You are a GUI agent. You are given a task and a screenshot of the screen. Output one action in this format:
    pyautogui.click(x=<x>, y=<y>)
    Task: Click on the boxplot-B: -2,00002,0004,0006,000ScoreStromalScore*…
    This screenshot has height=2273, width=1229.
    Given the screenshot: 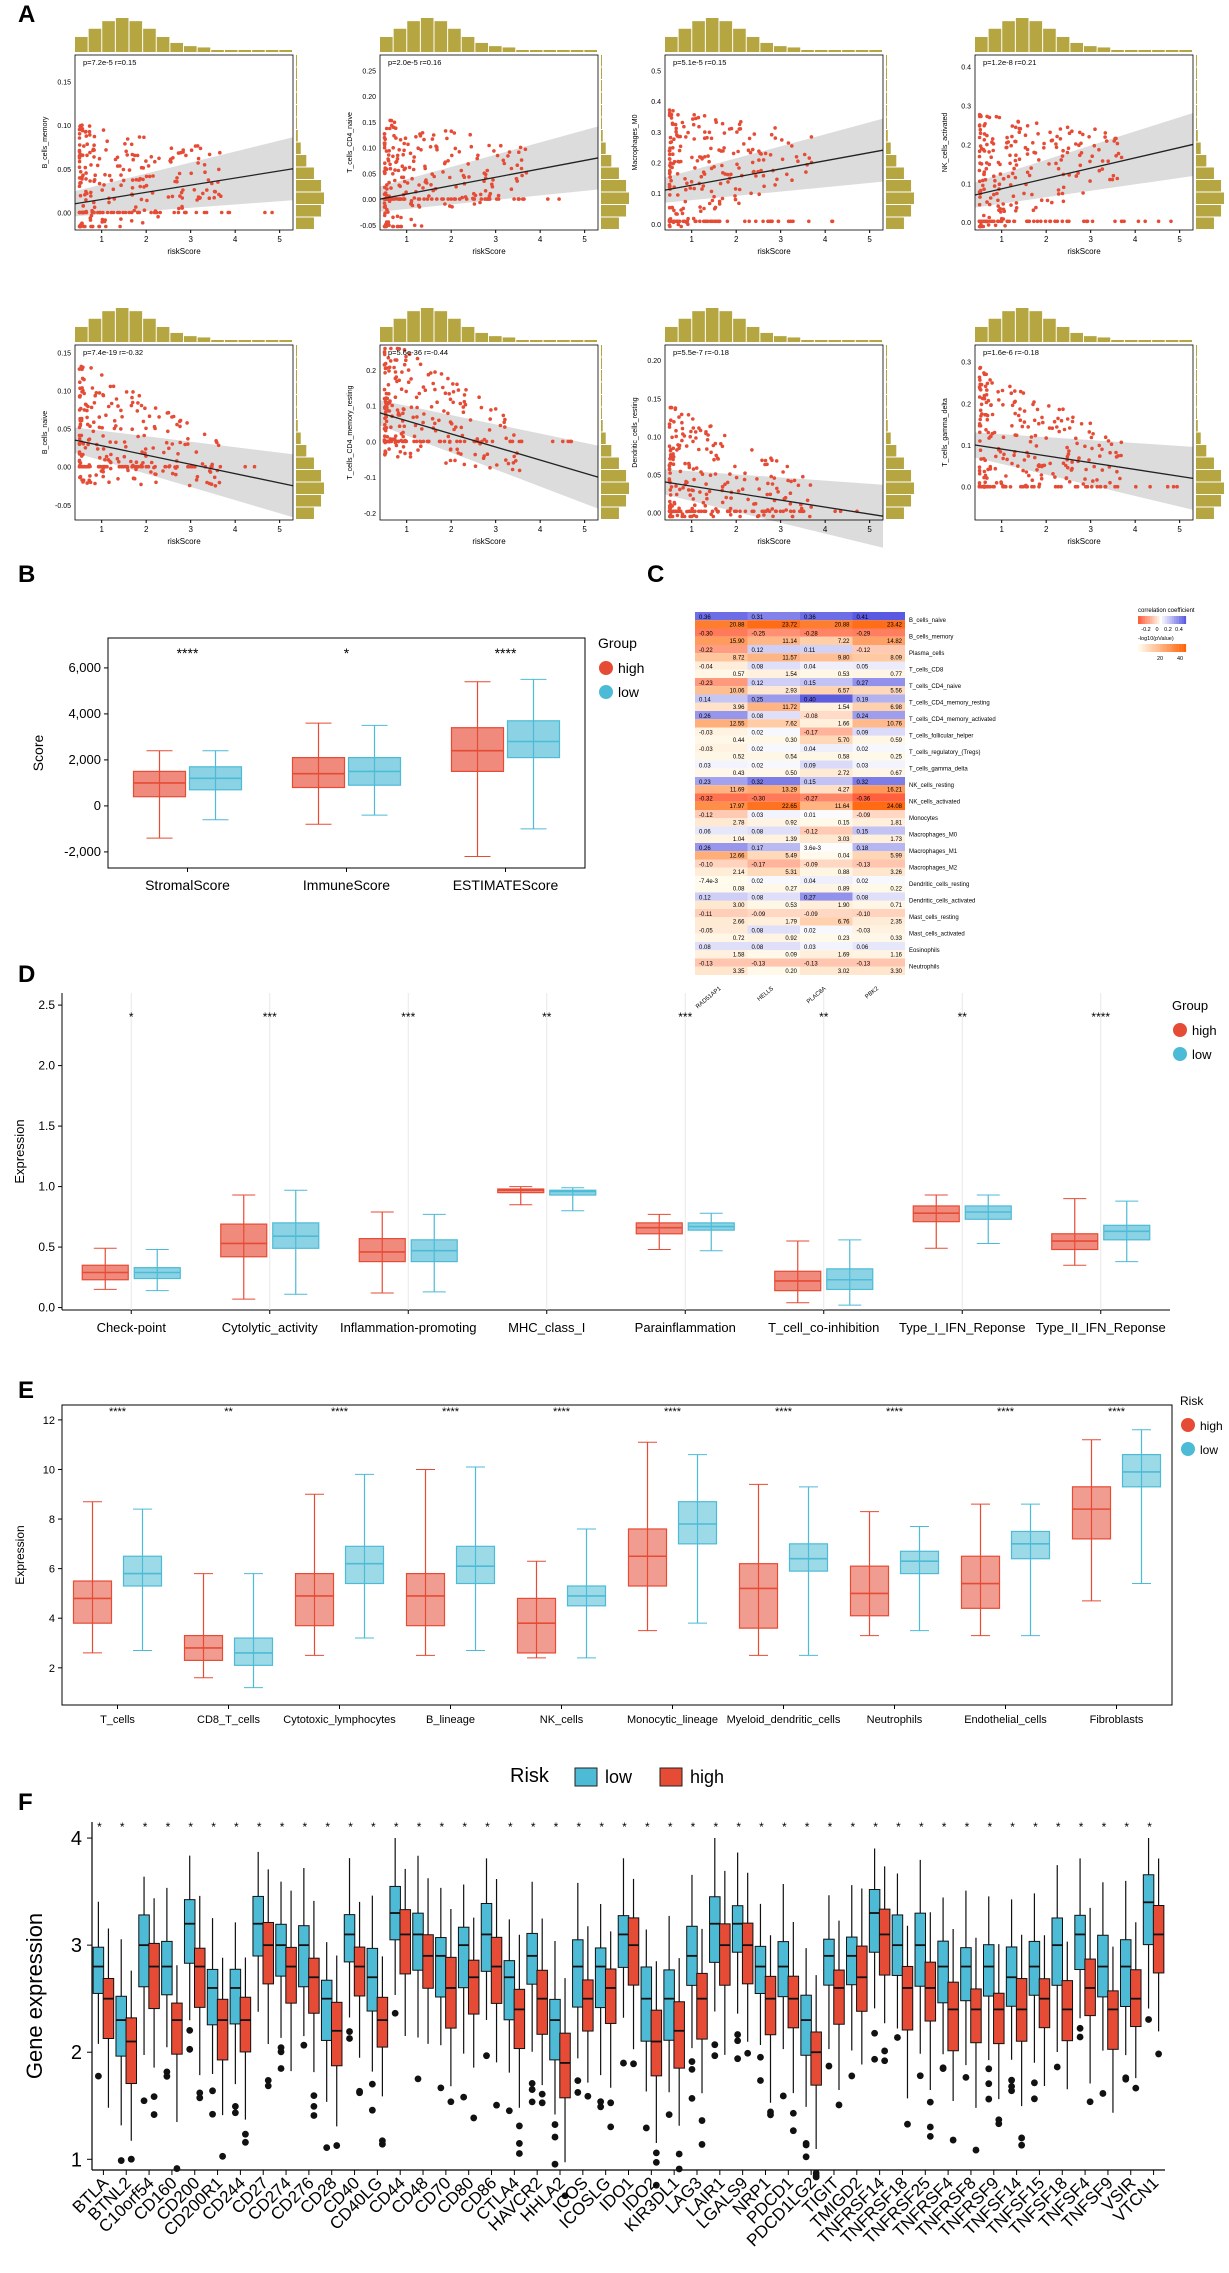 What is the action you would take?
    pyautogui.click(x=337, y=764)
    